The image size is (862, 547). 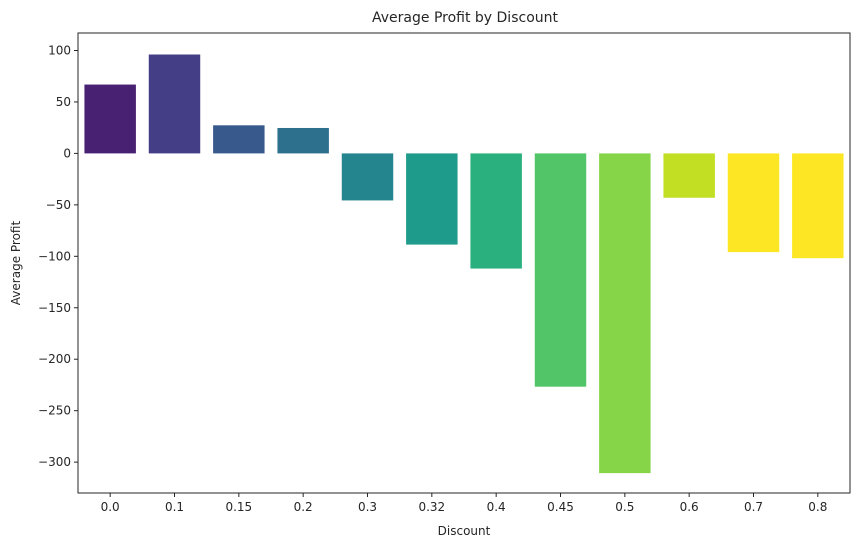 What do you see at coordinates (54, 462) in the screenshot?
I see `y-tick-label: −300` at bounding box center [54, 462].